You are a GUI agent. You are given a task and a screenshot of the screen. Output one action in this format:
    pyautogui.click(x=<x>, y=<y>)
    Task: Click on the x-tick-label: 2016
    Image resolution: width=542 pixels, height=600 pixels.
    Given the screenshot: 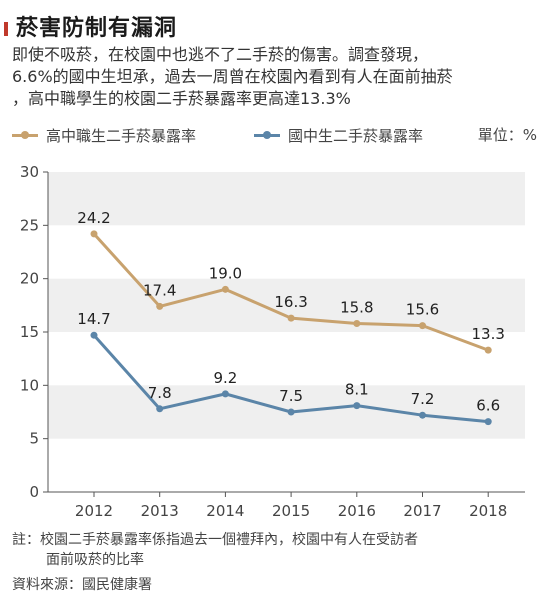 What is the action you would take?
    pyautogui.click(x=357, y=511)
    